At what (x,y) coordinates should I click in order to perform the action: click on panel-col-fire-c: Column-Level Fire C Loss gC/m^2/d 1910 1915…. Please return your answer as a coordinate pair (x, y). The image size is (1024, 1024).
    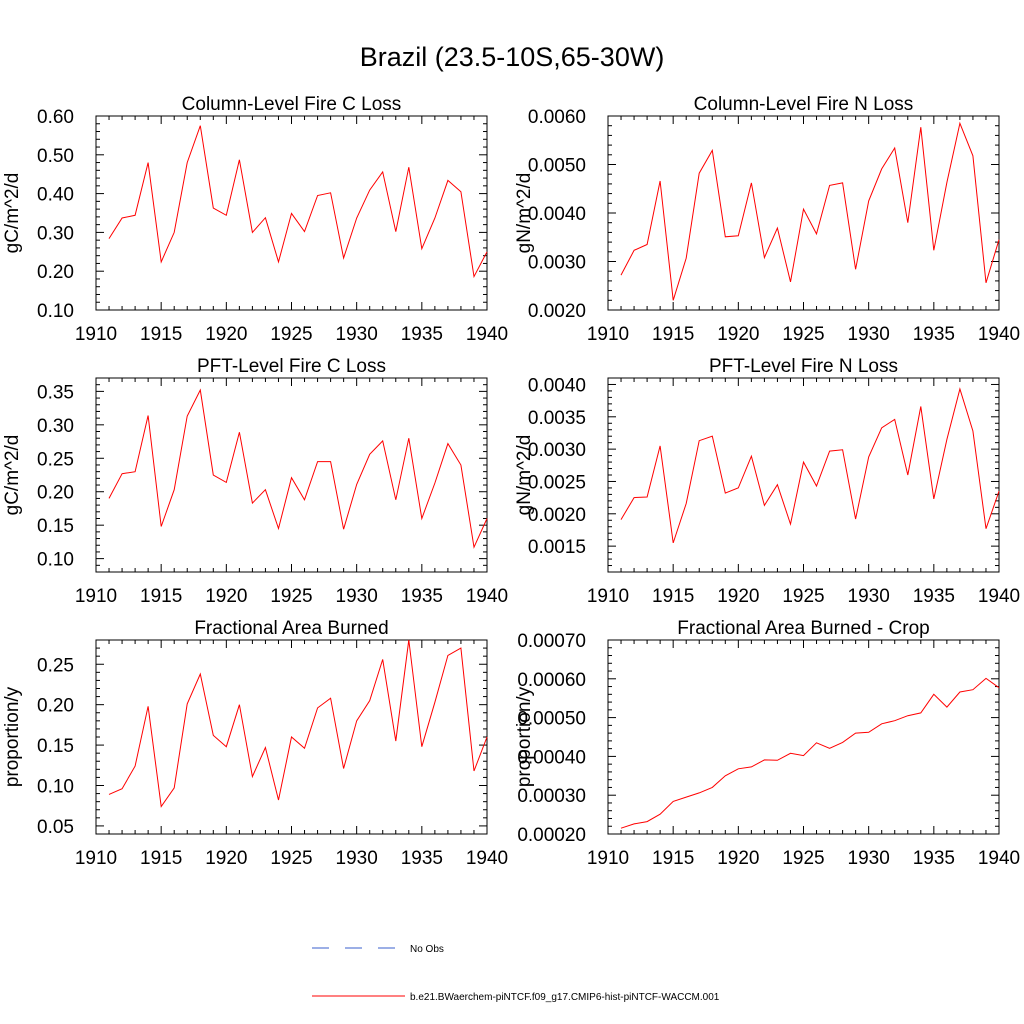
    Looking at the image, I should click on (255, 219).